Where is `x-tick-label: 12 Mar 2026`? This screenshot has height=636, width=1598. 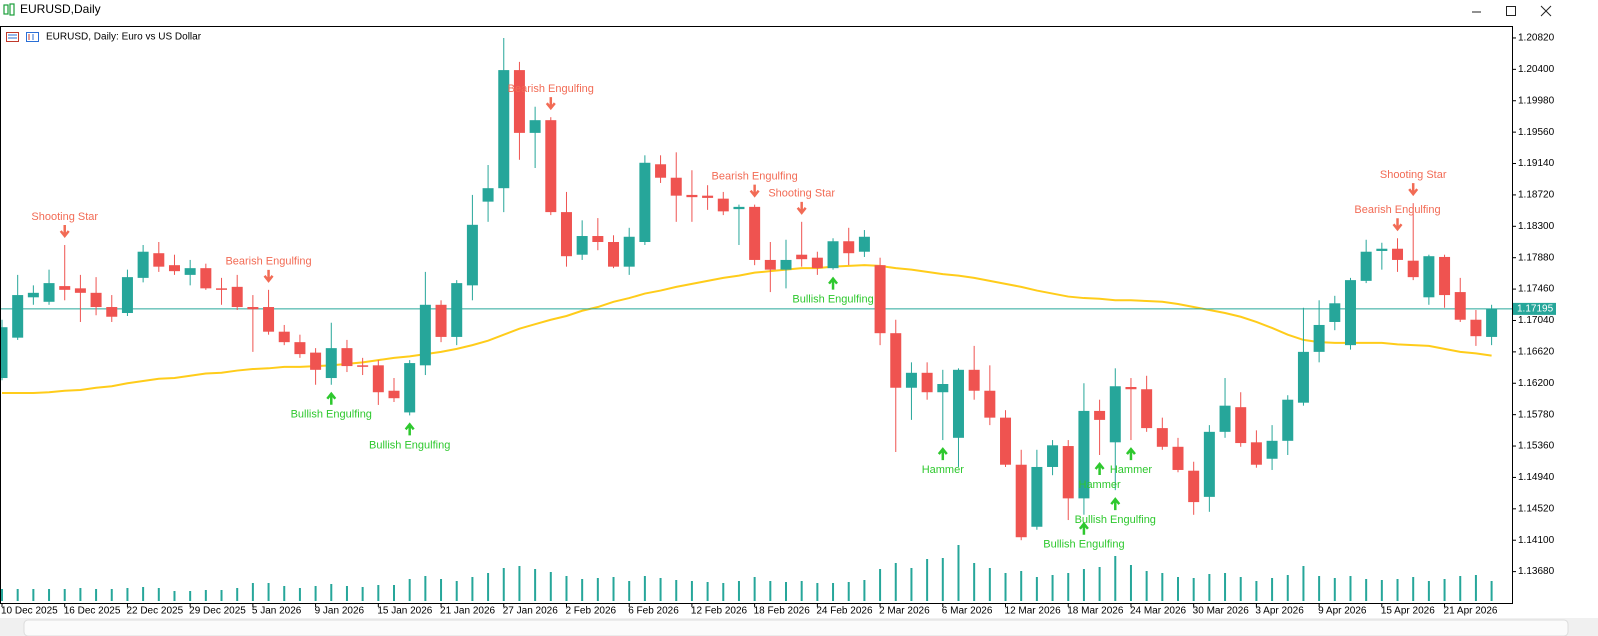
x-tick-label: 12 Mar 2026 is located at coordinates (1033, 611).